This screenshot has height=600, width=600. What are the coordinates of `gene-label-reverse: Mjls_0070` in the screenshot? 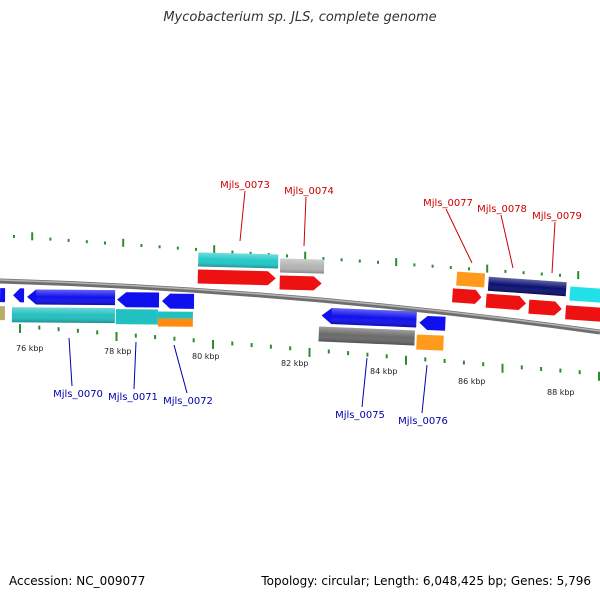 It's located at (78, 394).